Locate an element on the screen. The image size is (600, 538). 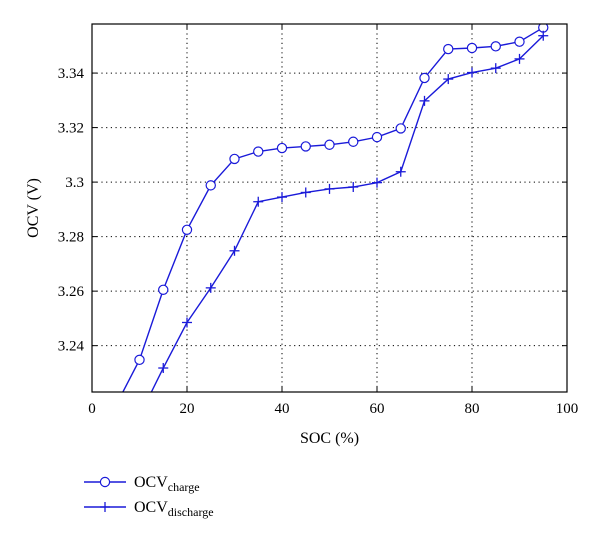
y-tick-label: 3.24 is located at coordinates (71, 347).